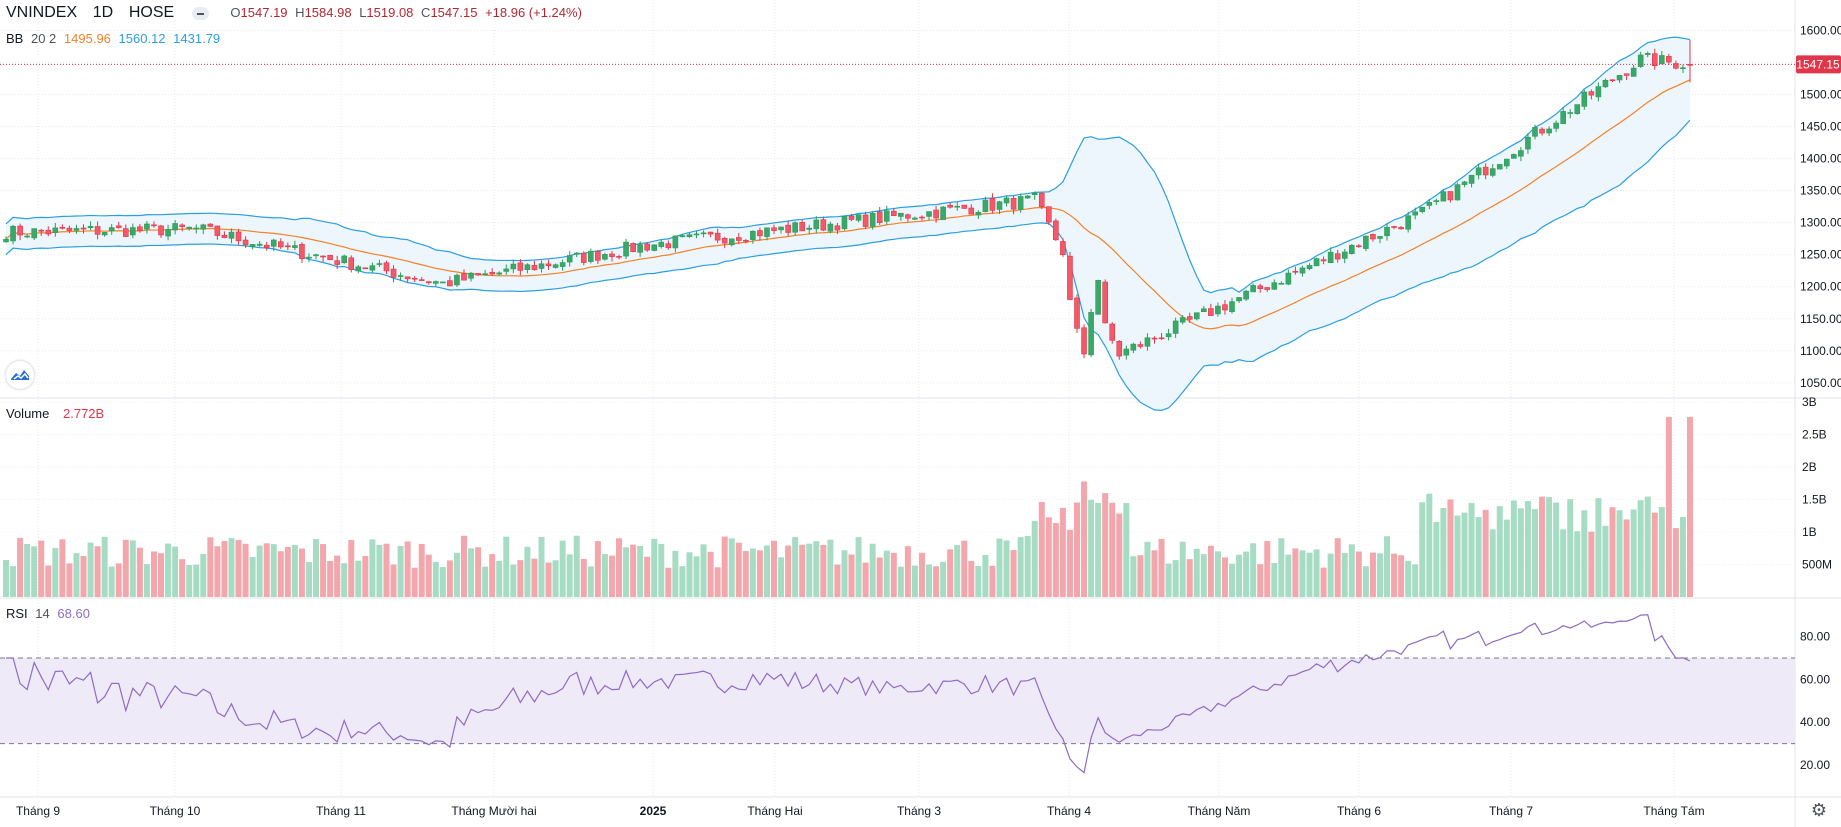 Image resolution: width=1841 pixels, height=827 pixels. Describe the element at coordinates (200, 14) in the screenshot. I see `collapse-legend-button` at that location.